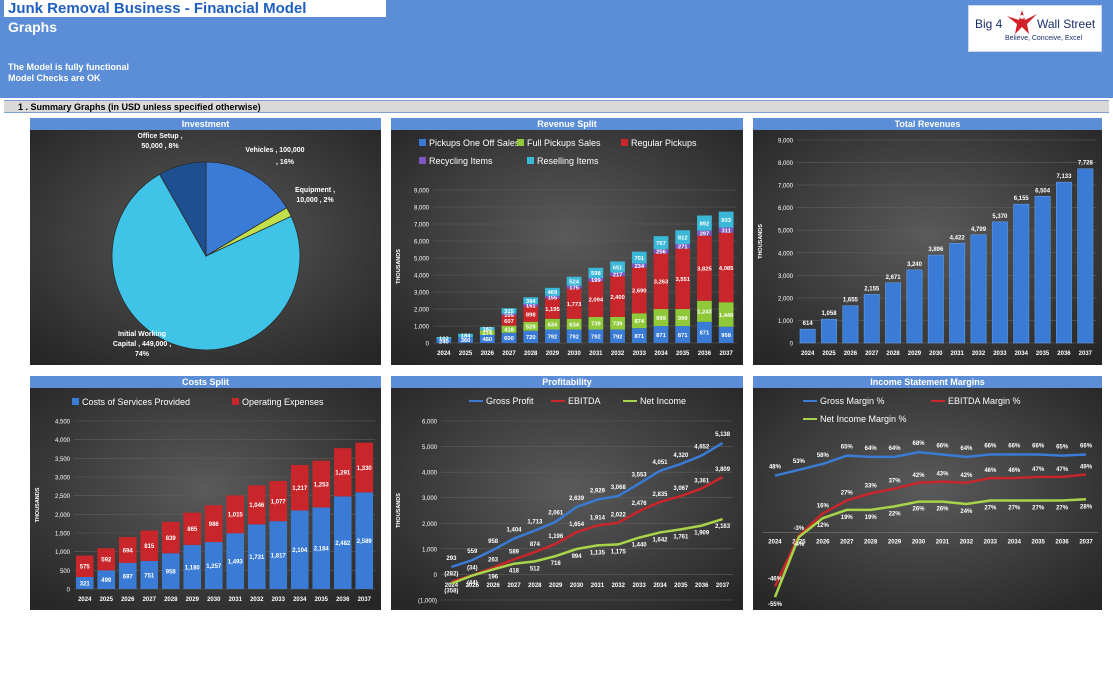 This screenshot has height=676, width=1113. What do you see at coordinates (128, 577) in the screenshot?
I see `bar-value-label: 697` at bounding box center [128, 577].